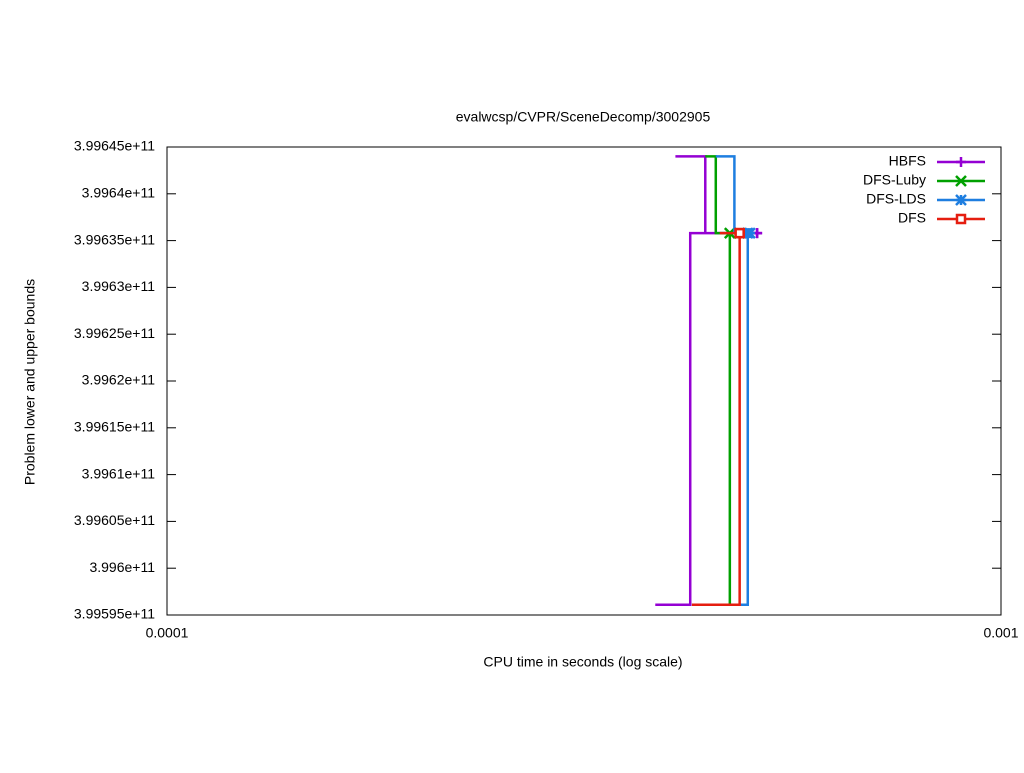 The width and height of the screenshot is (1024, 773). I want to click on y-tick-label: 3.9963e+11, so click(119, 286).